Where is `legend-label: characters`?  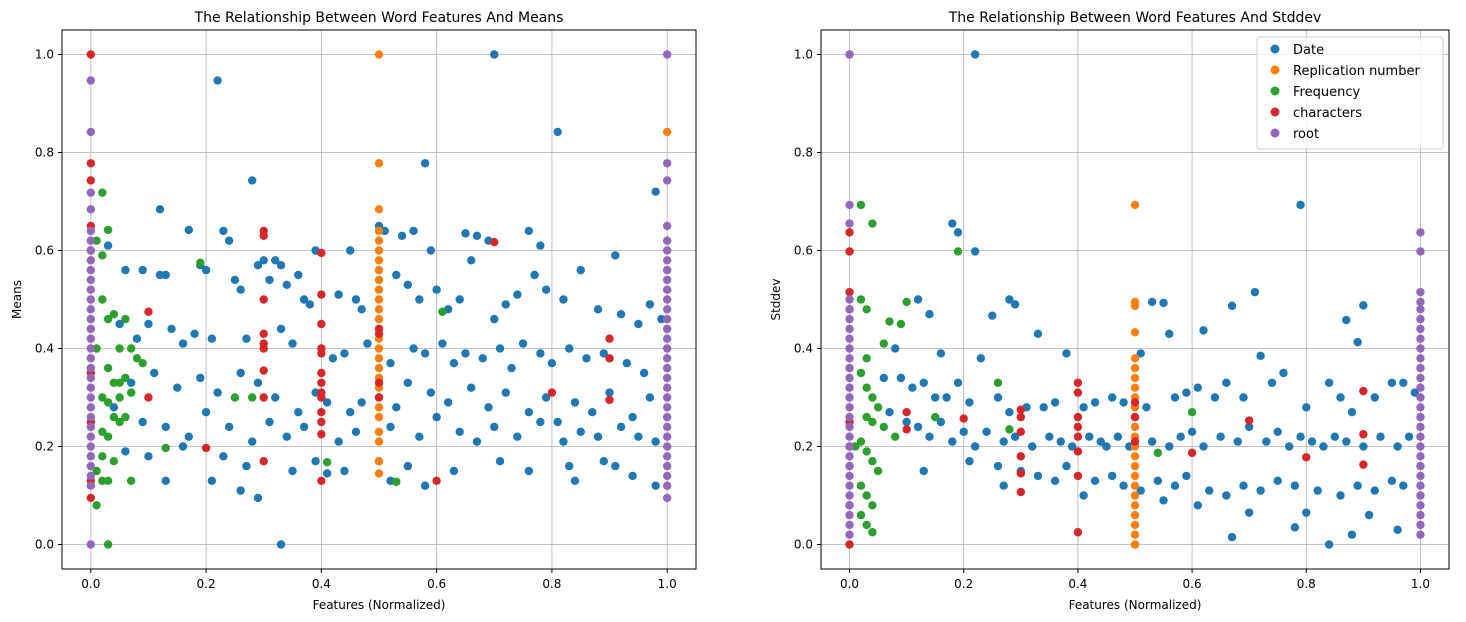 legend-label: characters is located at coordinates (1327, 113).